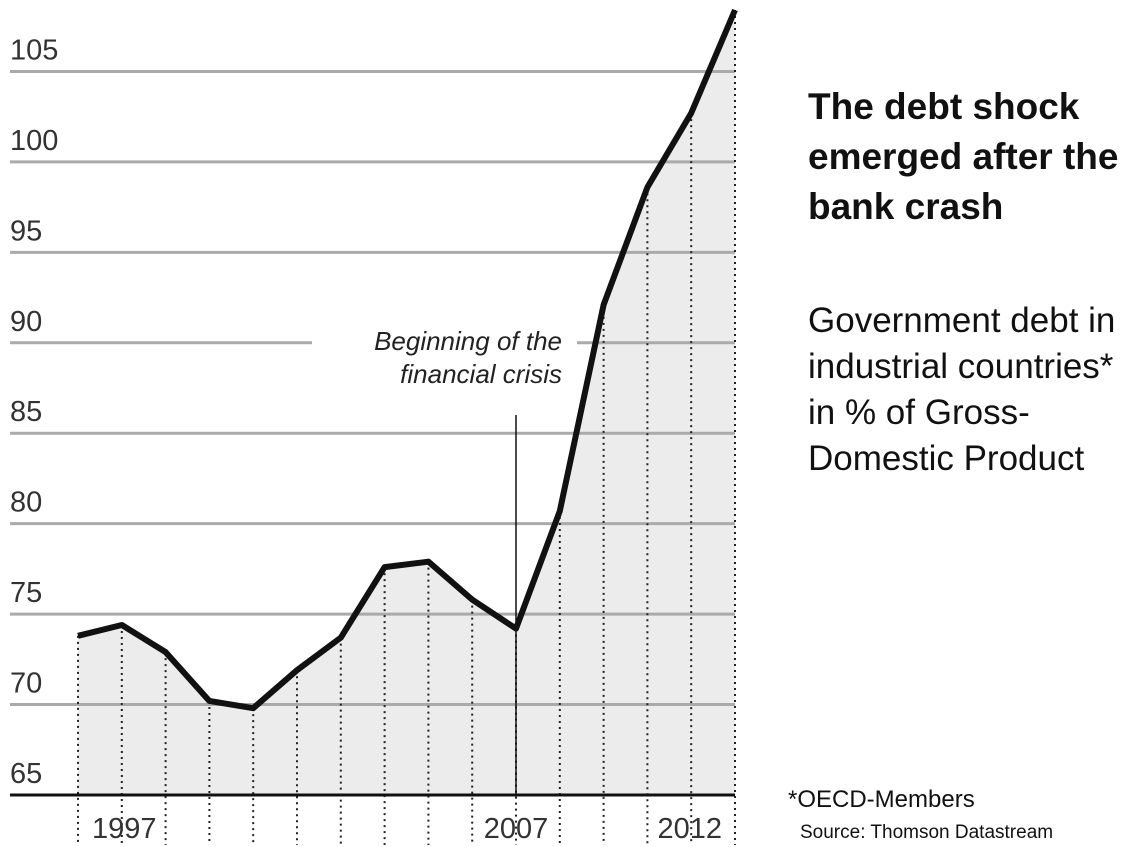 This screenshot has height=847, width=1140. Describe the element at coordinates (26, 412) in the screenshot. I see `y-tick-label: 85` at that location.